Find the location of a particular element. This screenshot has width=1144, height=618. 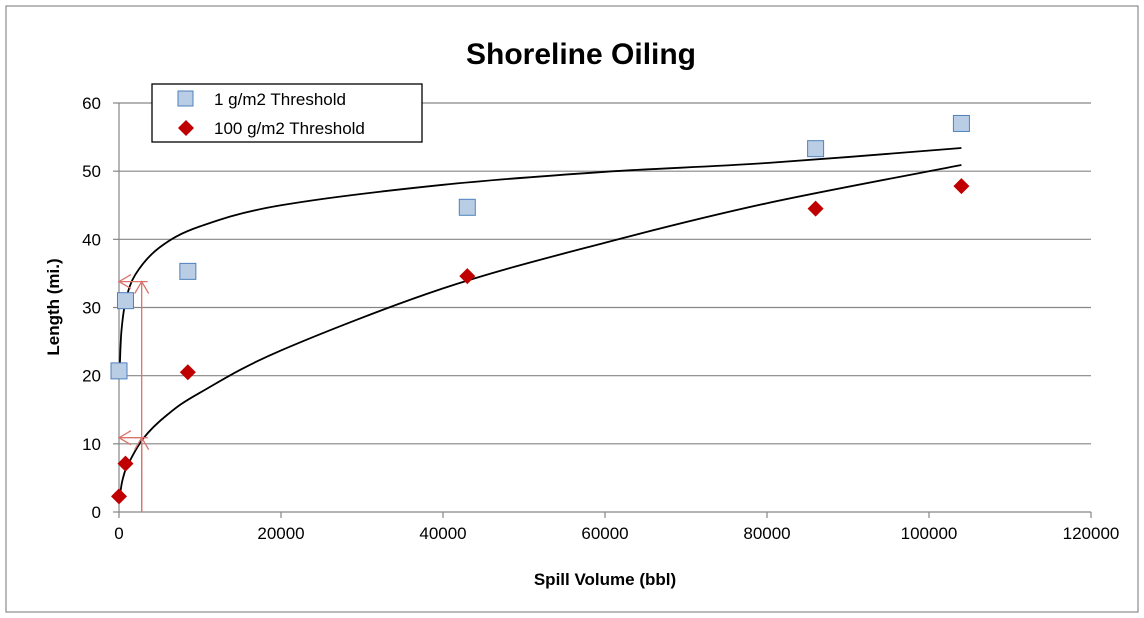

y-tick-label-20: 20 is located at coordinates (91, 376).